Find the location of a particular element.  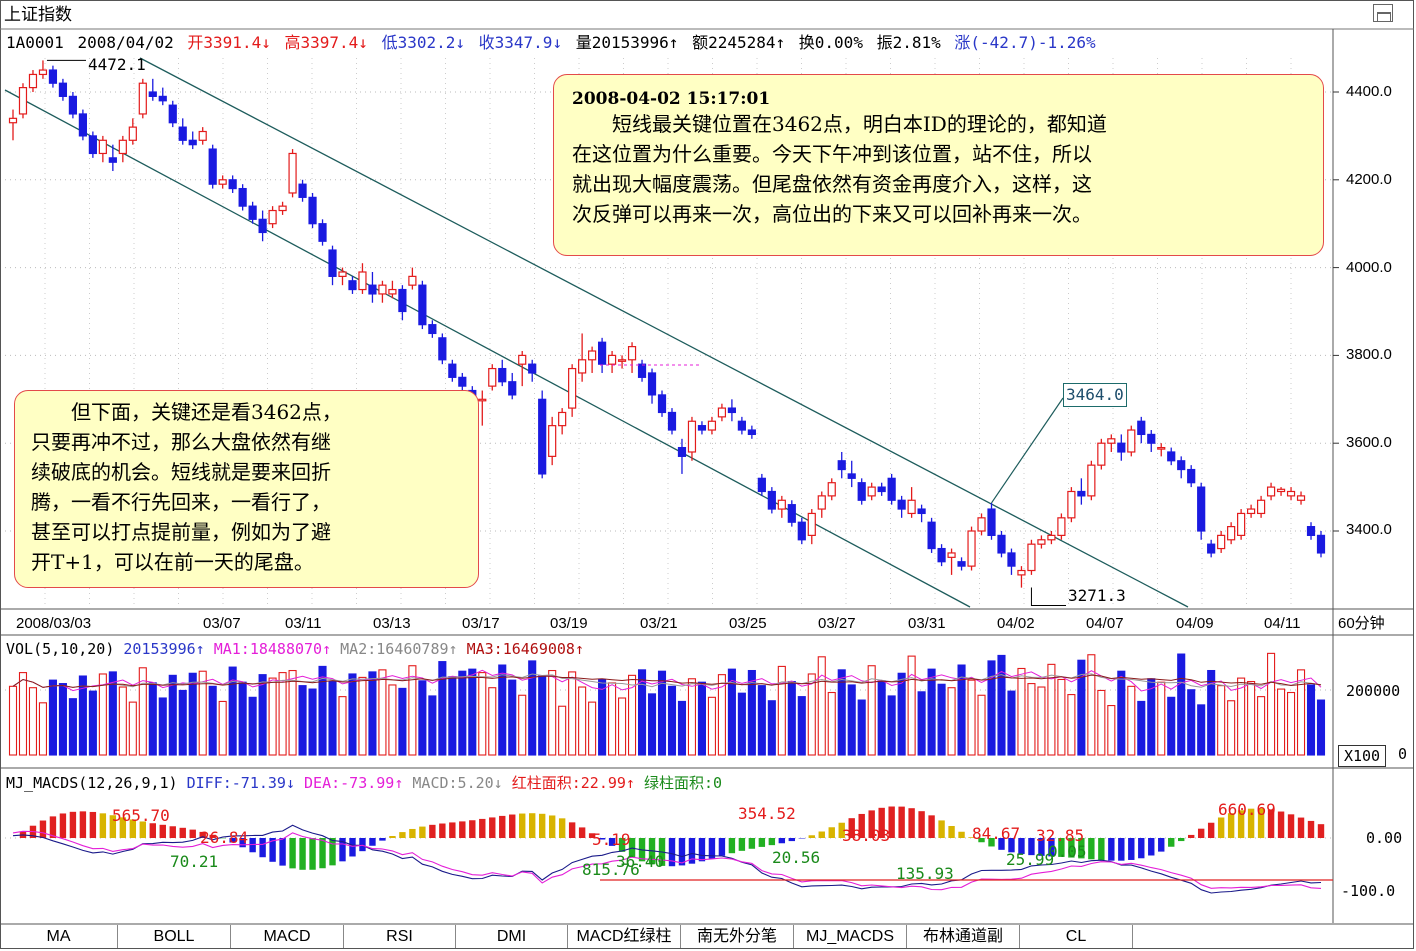

window-title: 上证指数 is located at coordinates (38, 14).